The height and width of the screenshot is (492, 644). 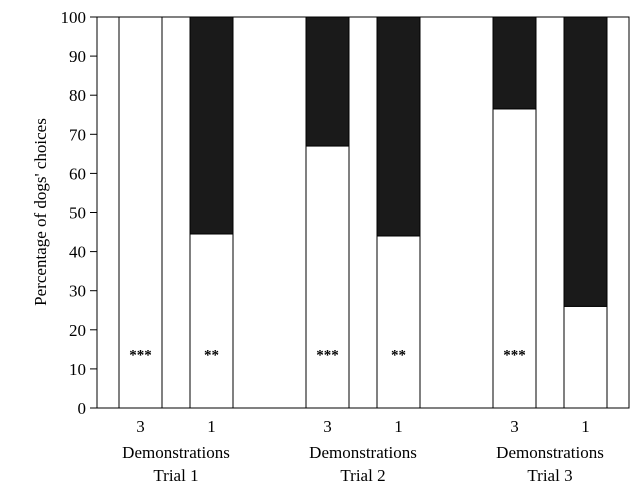 I want to click on y-tick-label: 40, so click(x=77, y=252).